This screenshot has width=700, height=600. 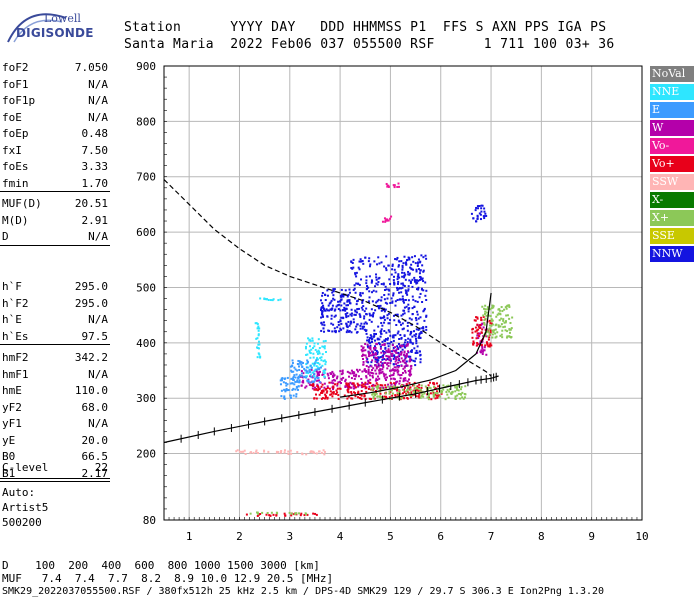 I want to click on param-value: 7.50, so click(x=95, y=150).